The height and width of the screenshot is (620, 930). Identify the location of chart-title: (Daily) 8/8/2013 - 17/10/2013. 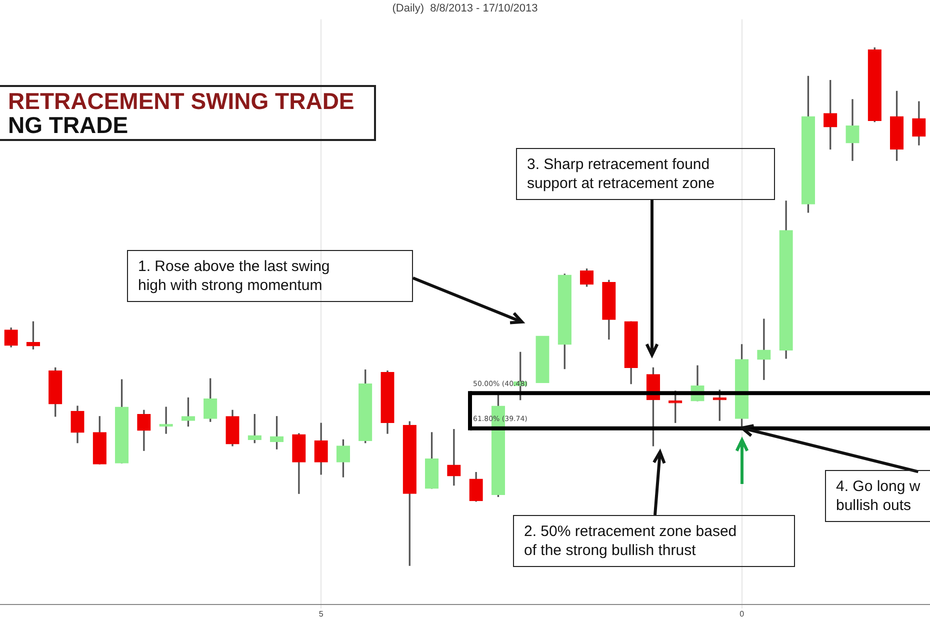
(465, 8).